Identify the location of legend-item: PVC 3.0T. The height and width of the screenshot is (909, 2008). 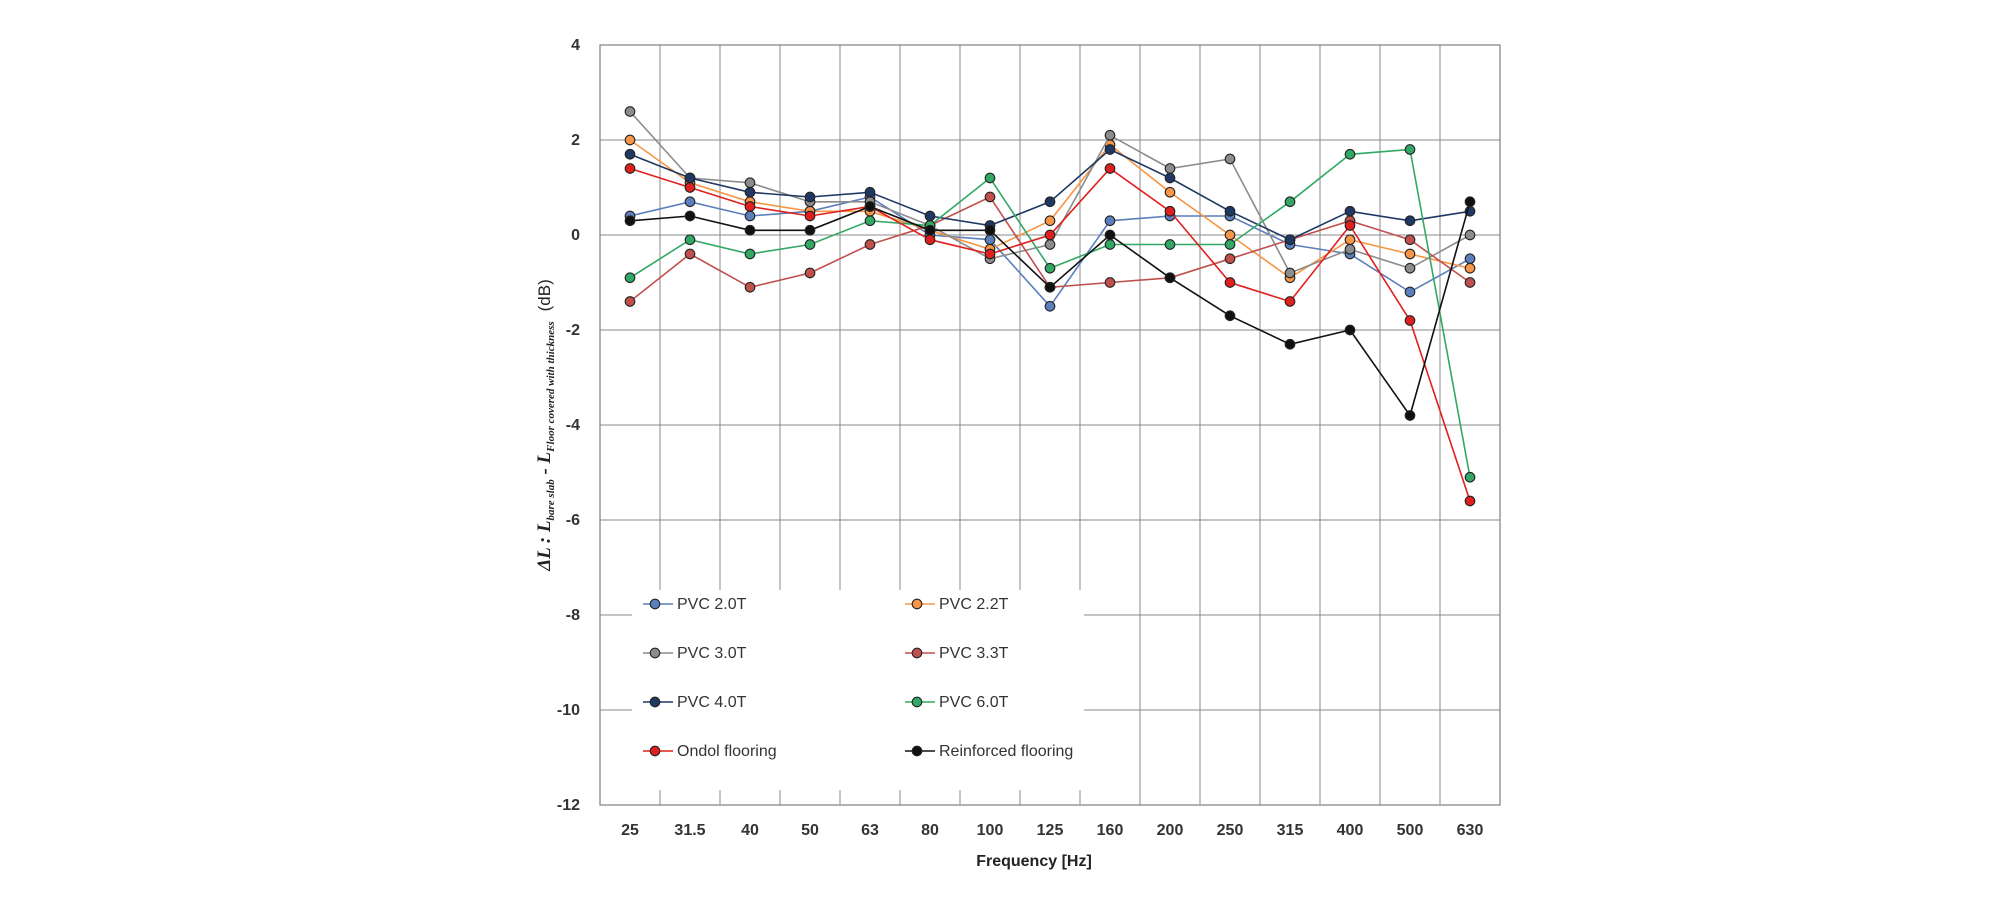
(695, 653).